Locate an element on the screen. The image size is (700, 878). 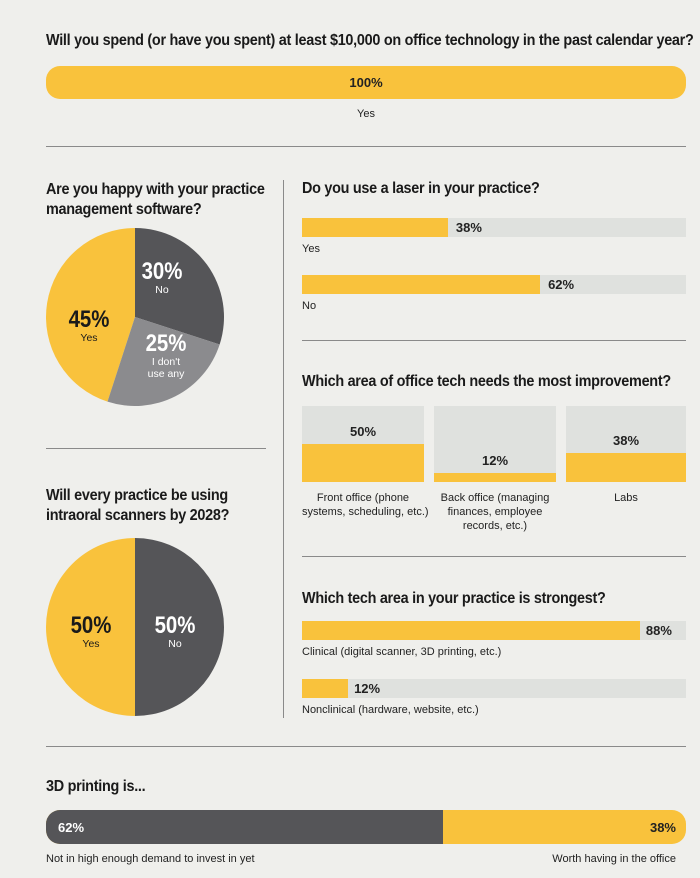
q3-bar-no is located at coordinates (421, 284).